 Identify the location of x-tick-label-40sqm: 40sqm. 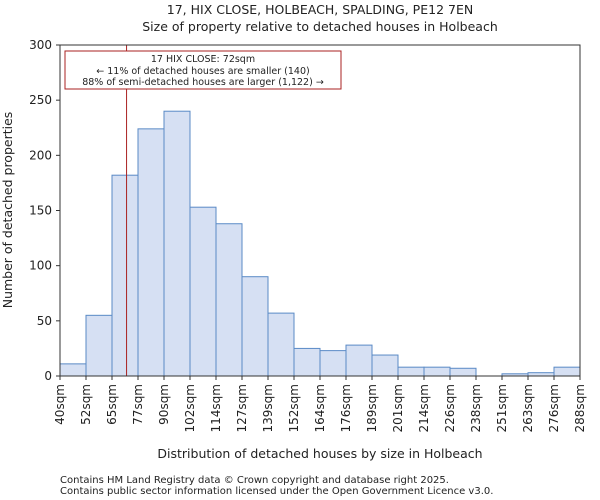
(60, 404).